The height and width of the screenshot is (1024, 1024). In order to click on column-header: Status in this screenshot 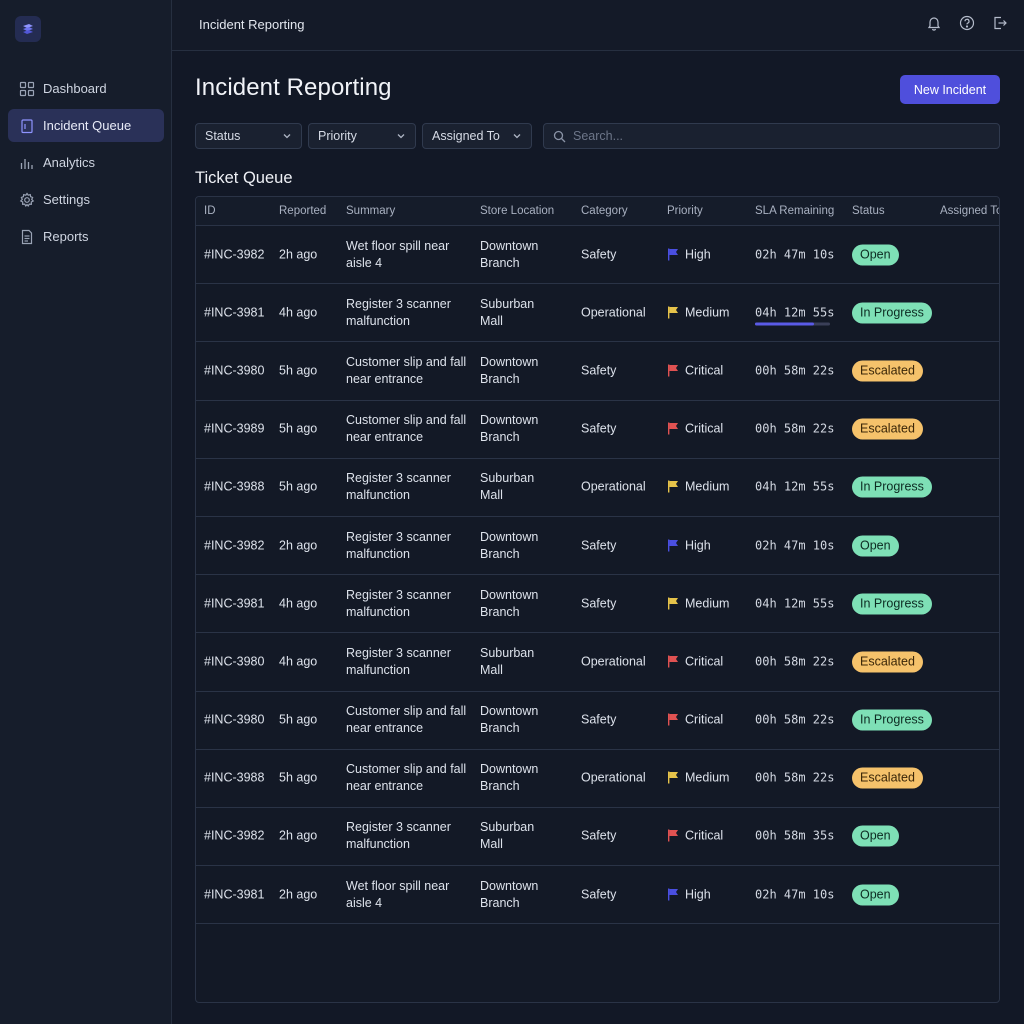, I will do `click(868, 211)`.